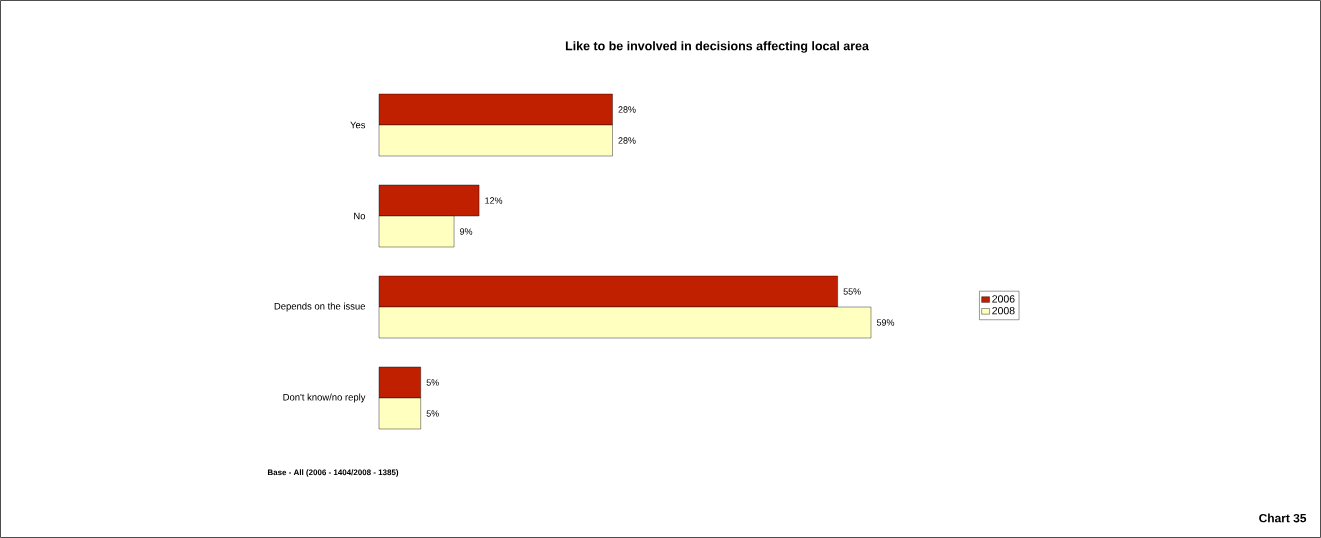 The width and height of the screenshot is (1321, 538). What do you see at coordinates (358, 125) in the screenshot?
I see `y-tick-label: Yes` at bounding box center [358, 125].